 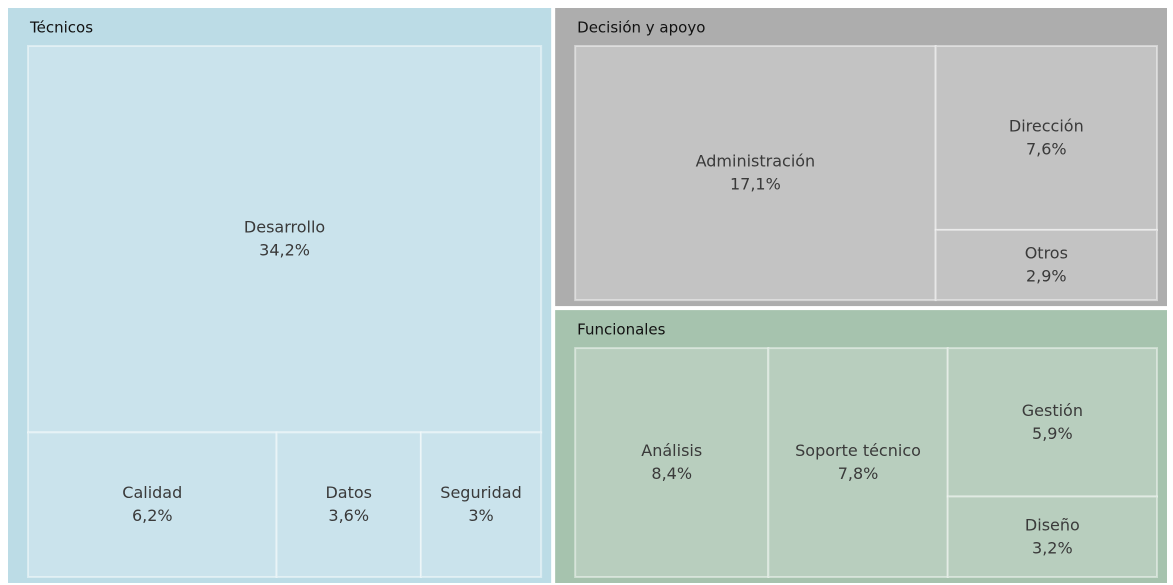 I want to click on tile-label: Desarrollo, so click(x=284, y=227).